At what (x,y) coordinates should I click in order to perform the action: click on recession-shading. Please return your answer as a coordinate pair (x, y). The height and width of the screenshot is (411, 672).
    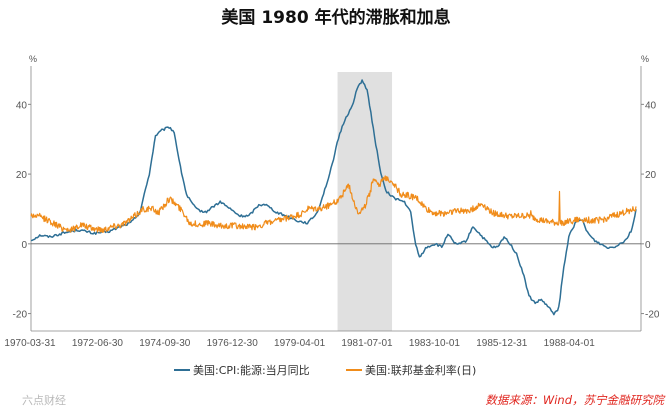
    Looking at the image, I should click on (365, 201).